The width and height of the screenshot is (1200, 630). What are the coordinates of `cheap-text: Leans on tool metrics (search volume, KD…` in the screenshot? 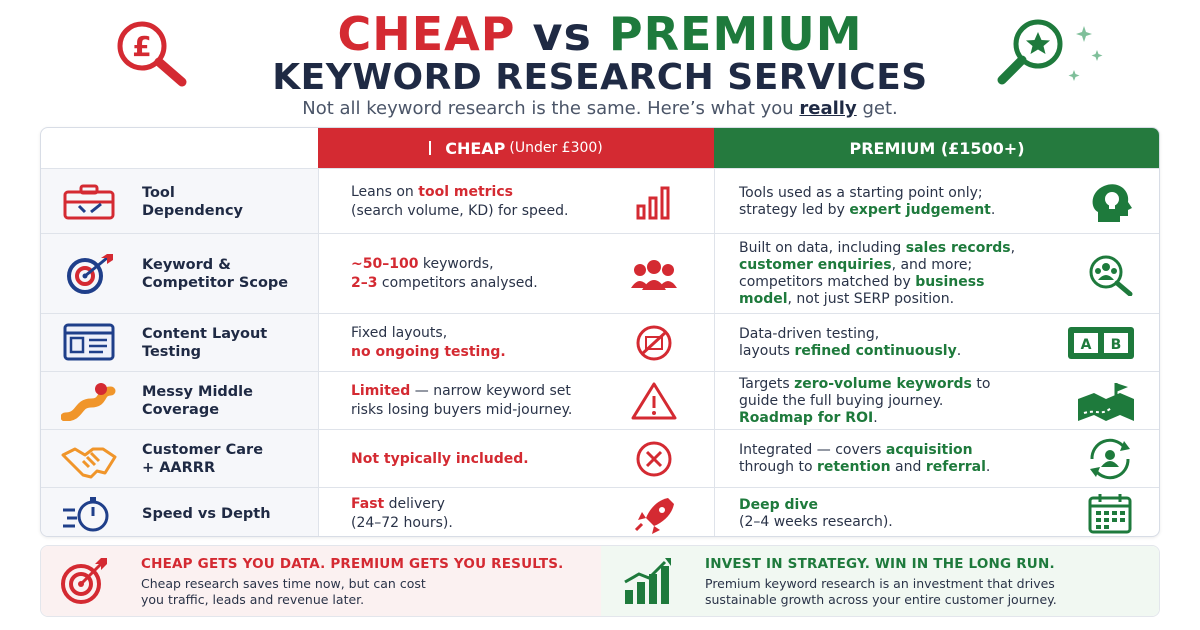 It's located at (486, 202).